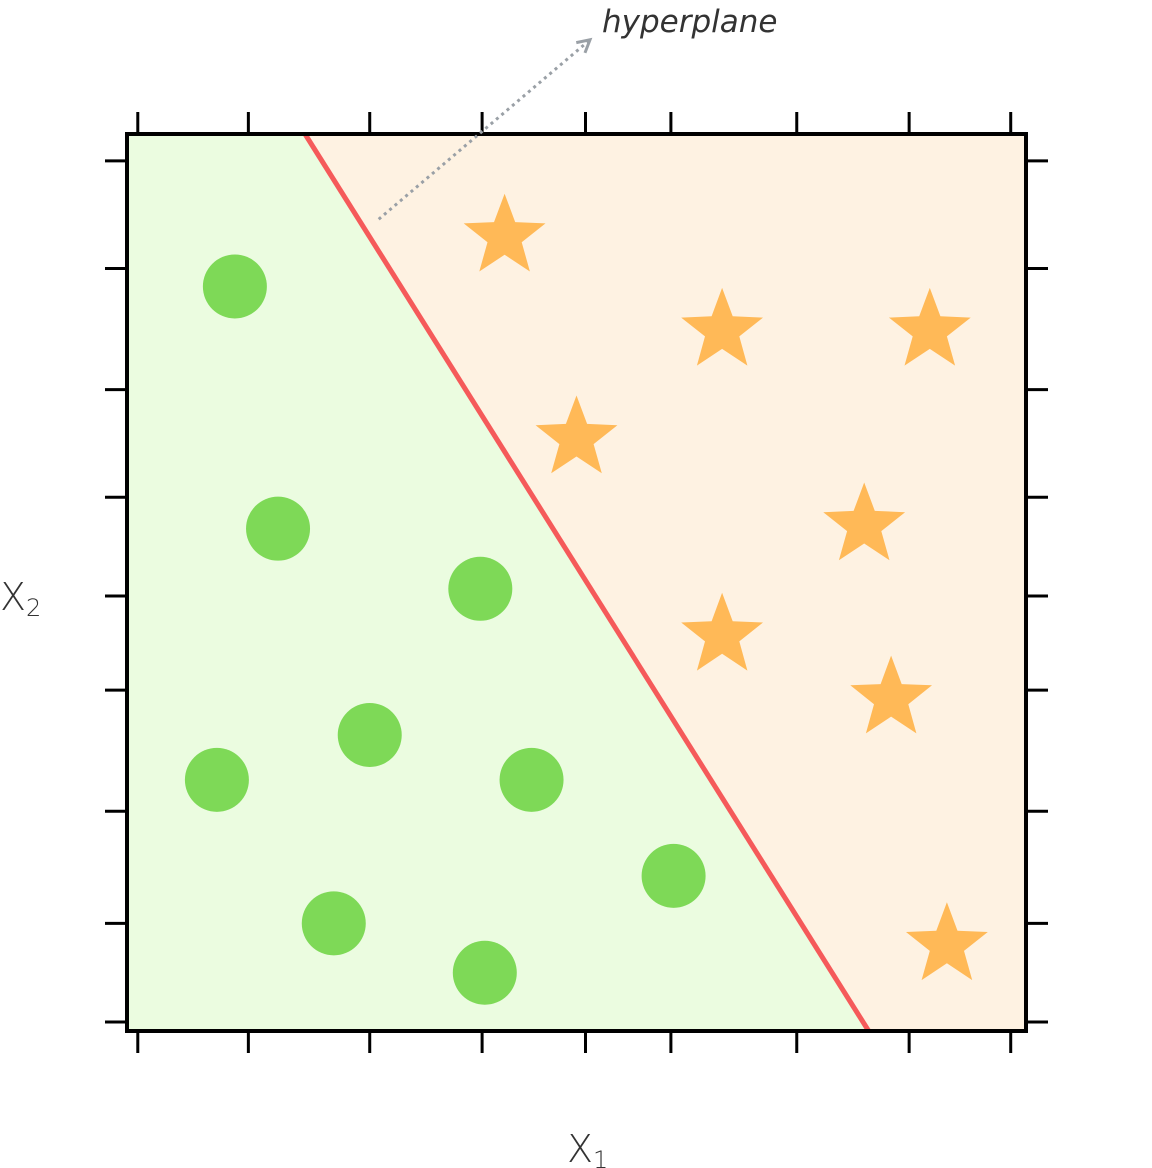 Image resolution: width=1152 pixels, height=1168 pixels. Describe the element at coordinates (587, 1147) in the screenshot. I see `x-axis-title: X1` at that location.